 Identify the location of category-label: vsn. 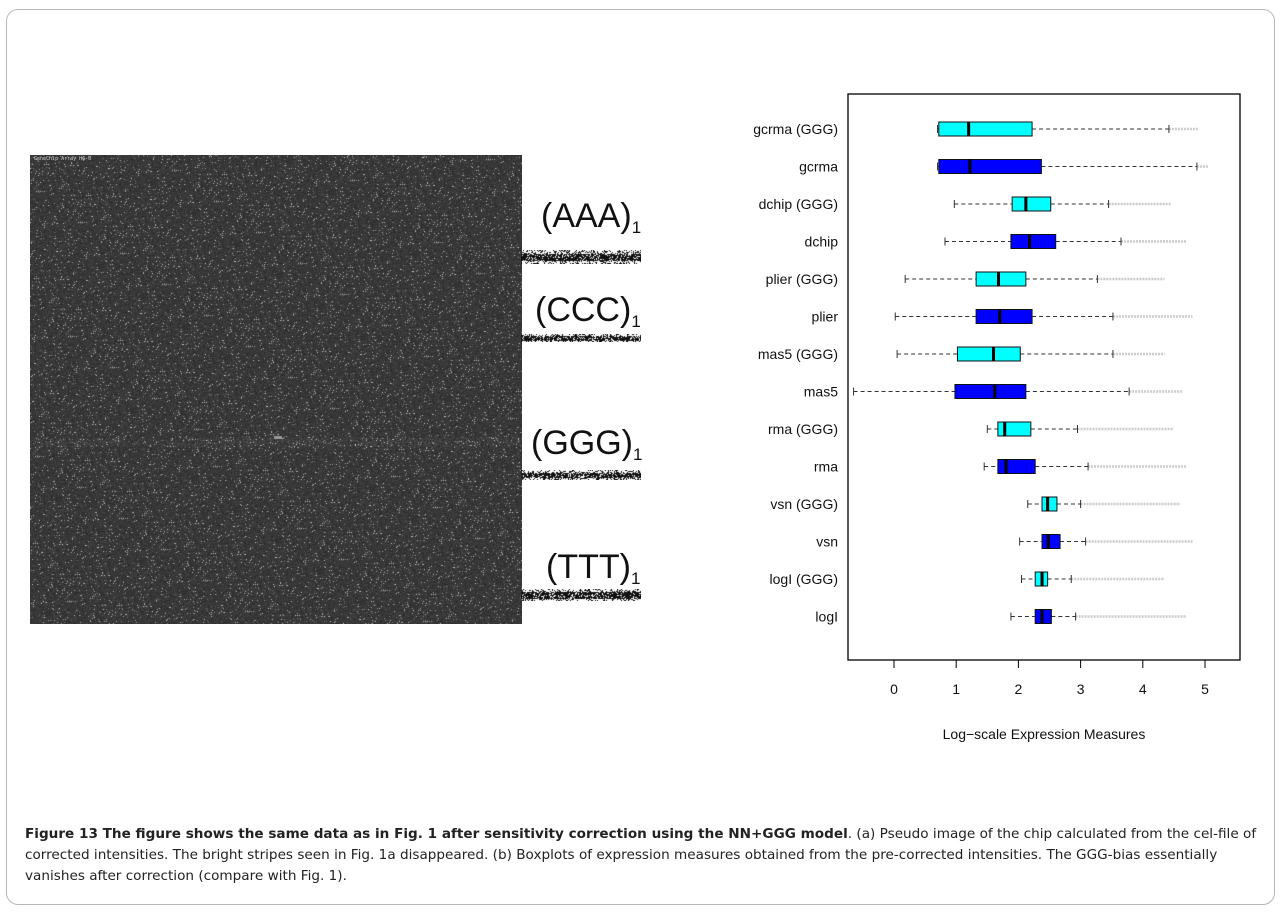
(827, 542).